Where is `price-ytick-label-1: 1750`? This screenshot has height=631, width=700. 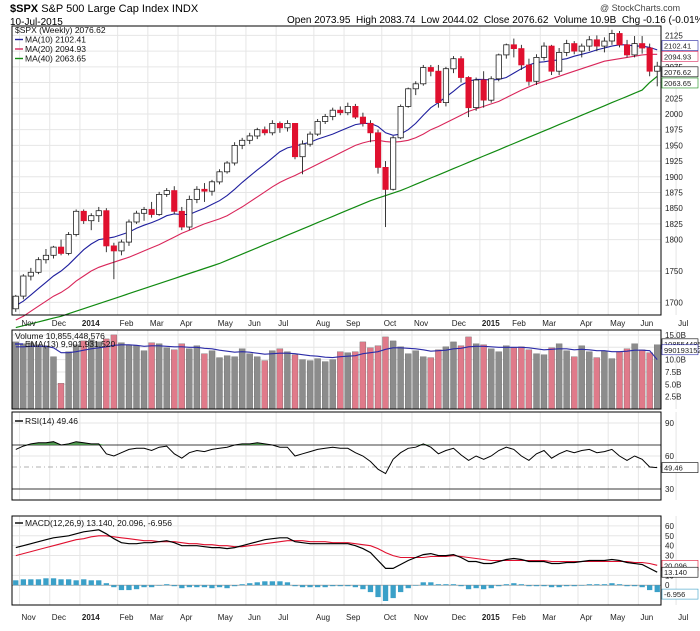
price-ytick-label-1: 1750 is located at coordinates (674, 271).